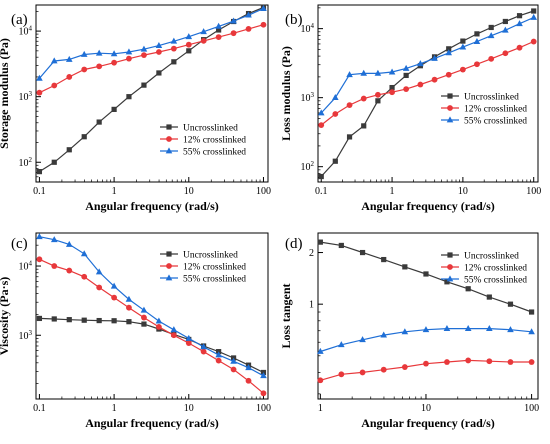 Image resolution: width=550 pixels, height=444 pixels. What do you see at coordinates (313, 26) in the screenshot?
I see `y-tick-exponent: 4` at bounding box center [313, 26].